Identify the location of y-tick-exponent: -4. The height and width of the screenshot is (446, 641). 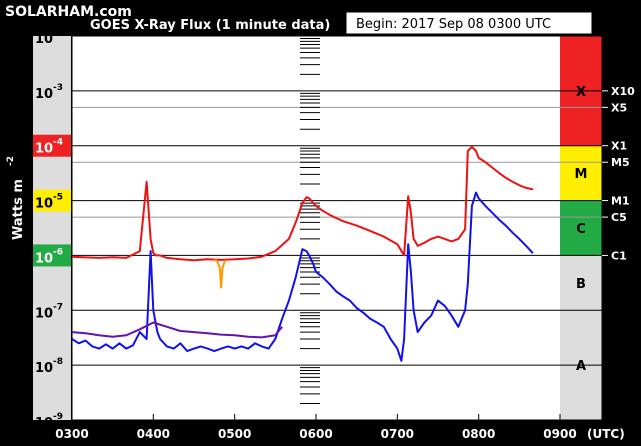
(58, 143).